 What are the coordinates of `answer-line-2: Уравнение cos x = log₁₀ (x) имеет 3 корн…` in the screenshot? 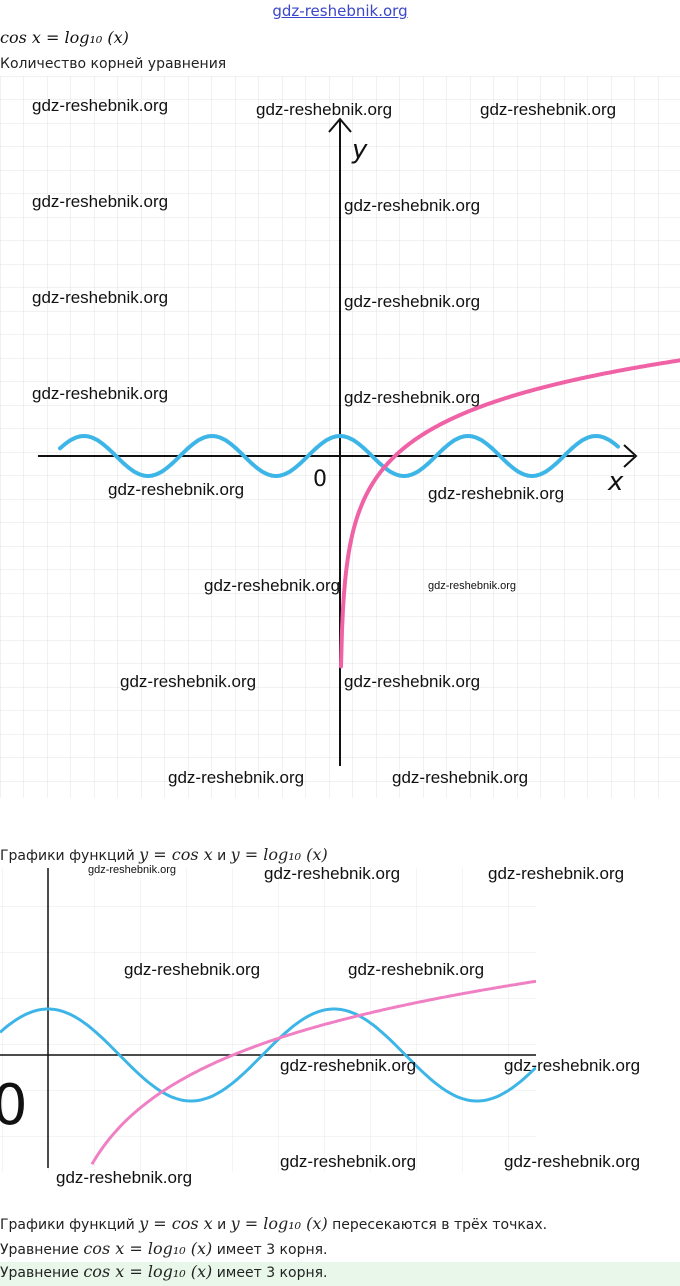 It's located at (164, 1248).